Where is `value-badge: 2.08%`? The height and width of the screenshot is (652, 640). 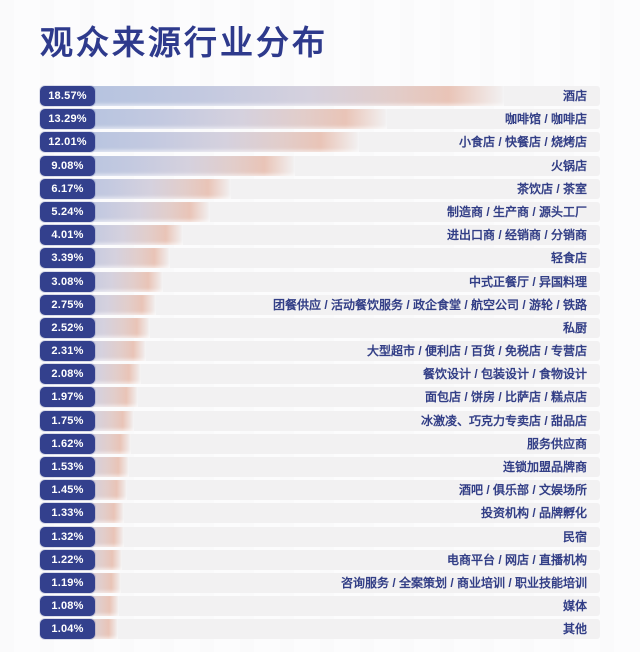 value-badge: 2.08% is located at coordinates (67, 374).